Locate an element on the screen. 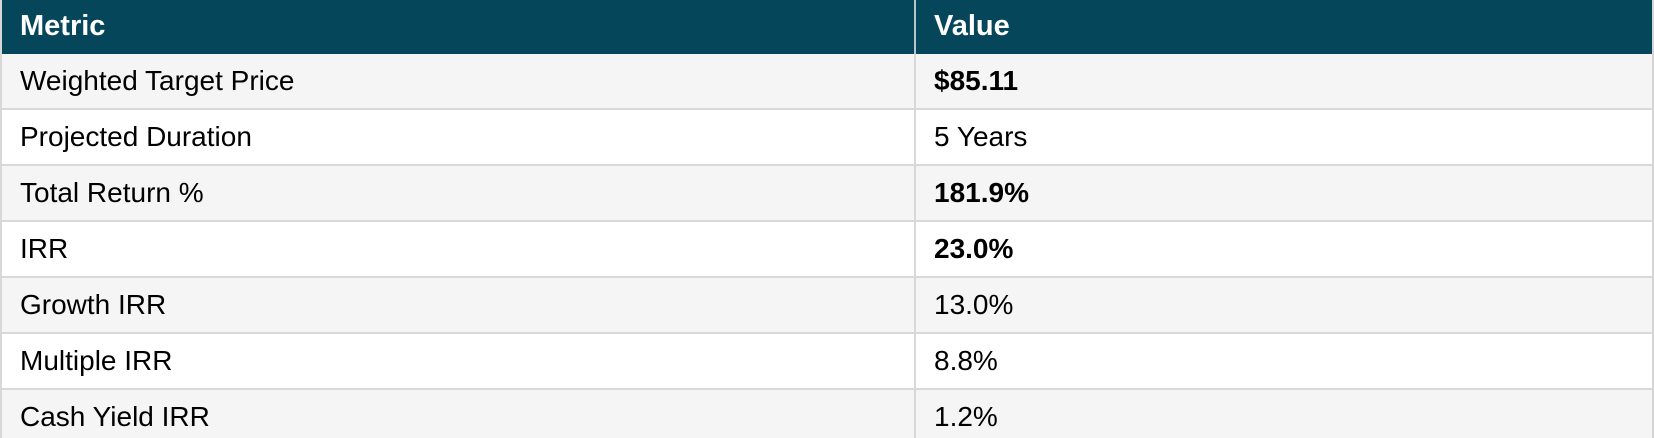 The height and width of the screenshot is (438, 1654). table-row: Growth IRR 13.0% is located at coordinates (827, 305).